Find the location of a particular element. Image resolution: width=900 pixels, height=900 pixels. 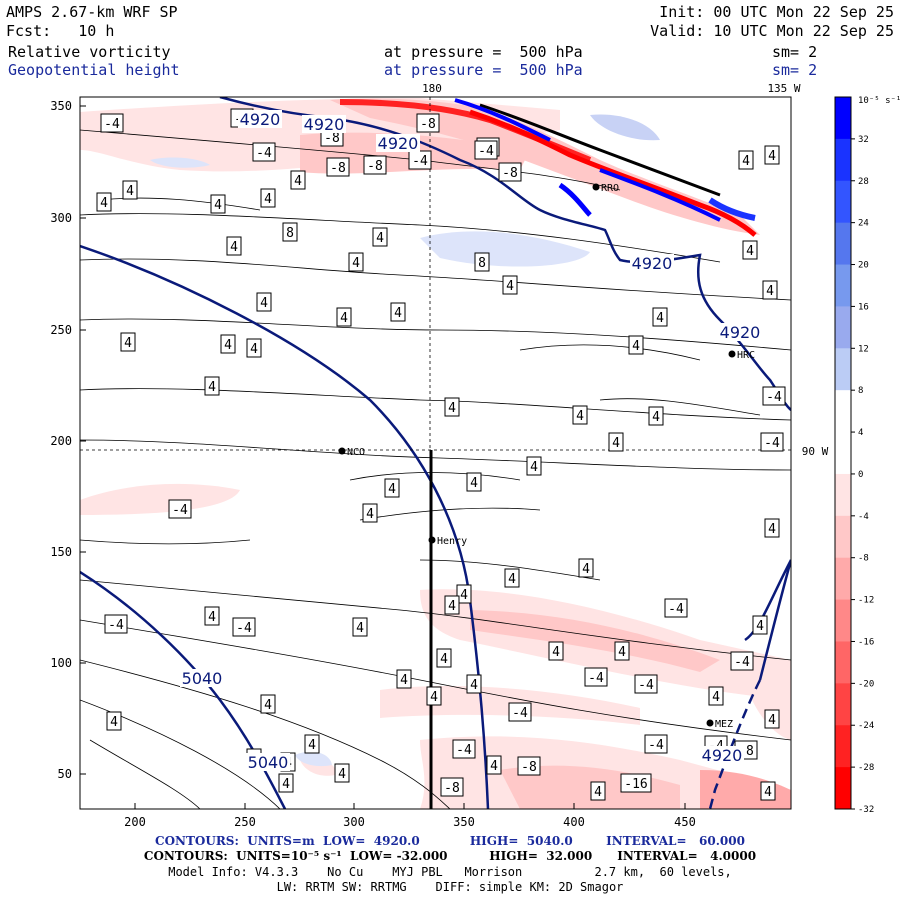

field1-level: at pressure = 500 hPa is located at coordinates (483, 52).